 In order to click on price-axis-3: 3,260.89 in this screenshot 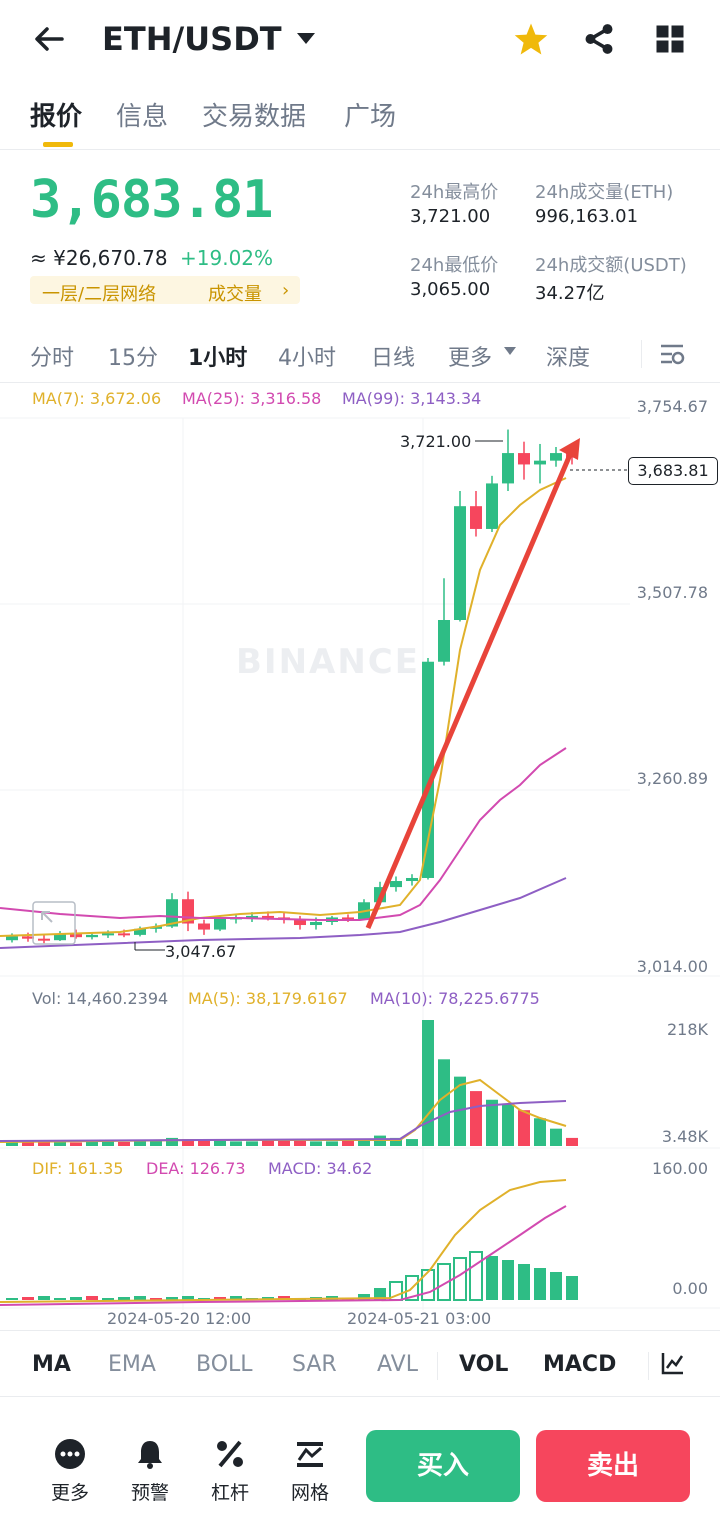, I will do `click(672, 778)`.